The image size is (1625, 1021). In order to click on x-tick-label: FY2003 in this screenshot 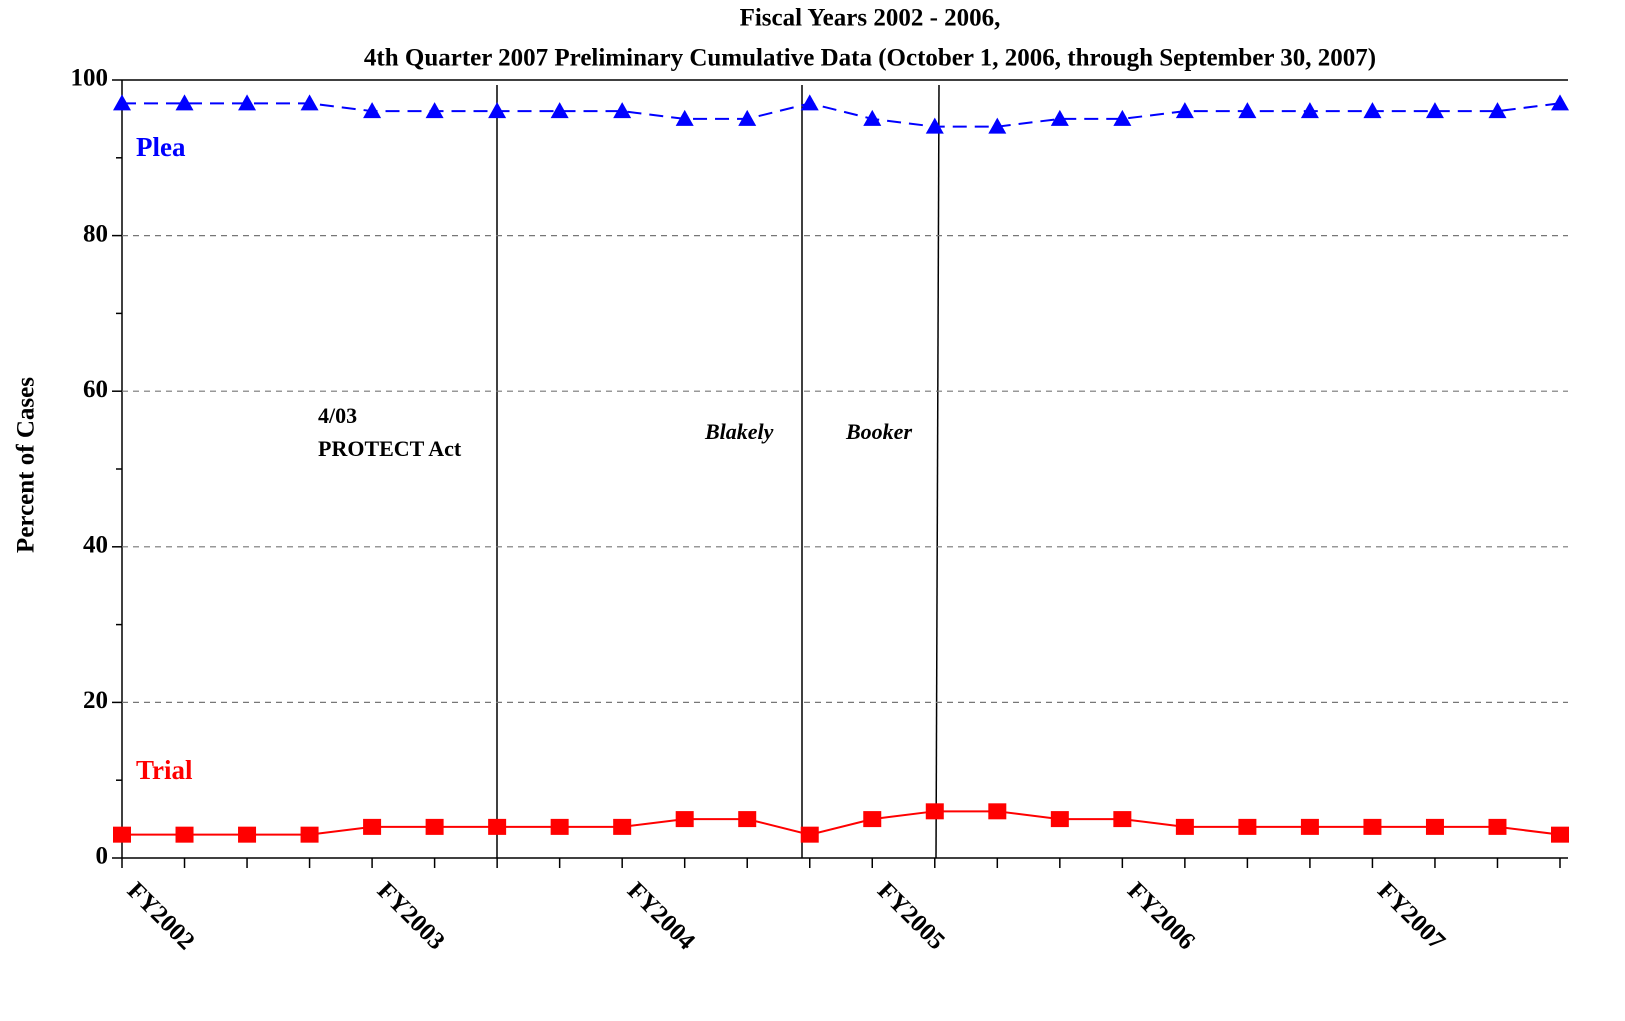, I will do `click(411, 916)`.